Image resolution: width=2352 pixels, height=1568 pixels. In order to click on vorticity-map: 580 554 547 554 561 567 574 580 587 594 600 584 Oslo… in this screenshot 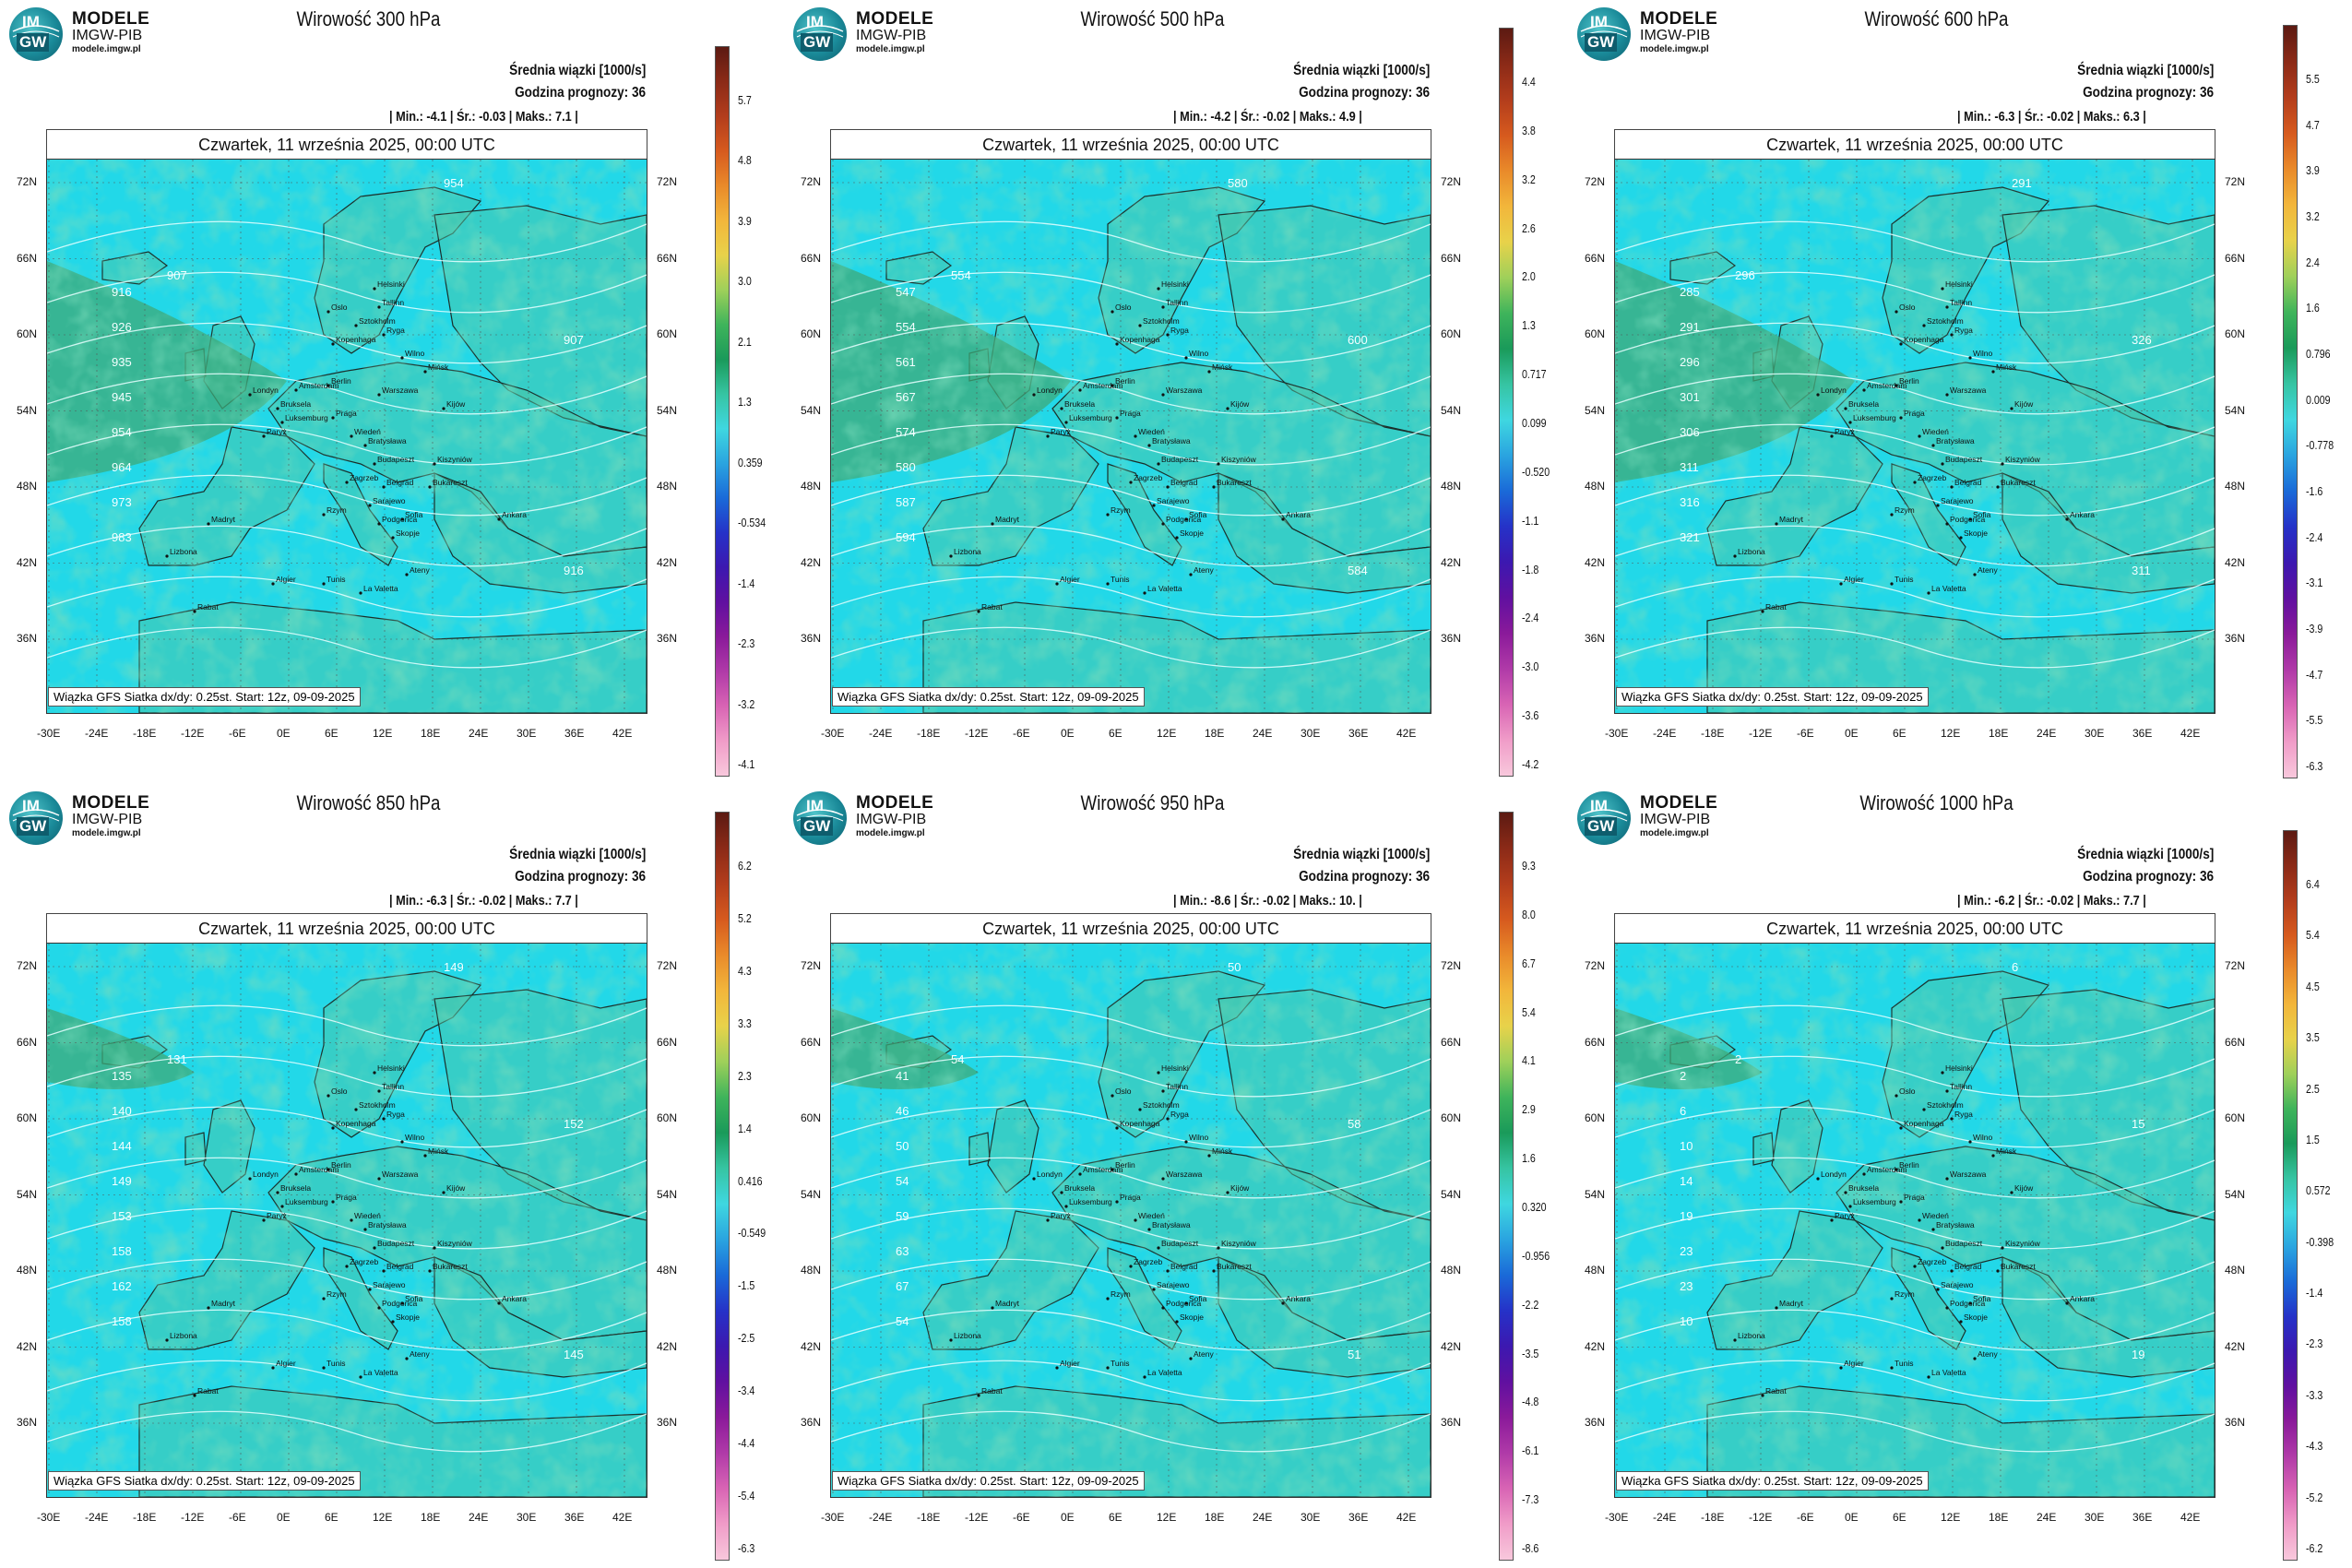, I will do `click(1130, 436)`.